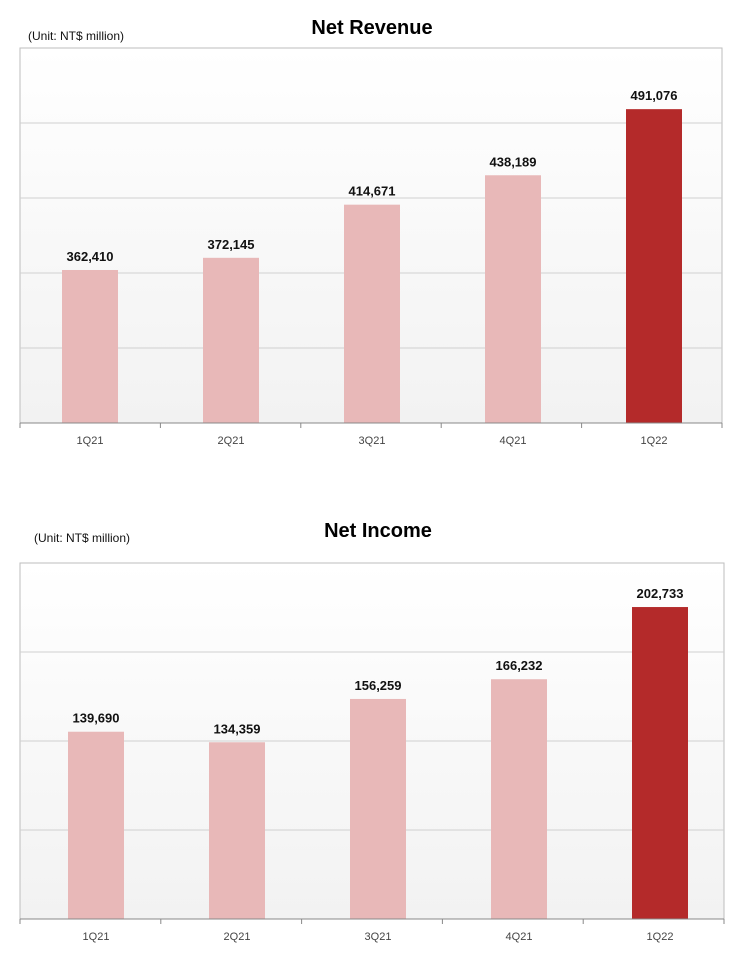 The height and width of the screenshot is (963, 745). Describe the element at coordinates (513, 161) in the screenshot. I see `data-label: 438,189` at that location.